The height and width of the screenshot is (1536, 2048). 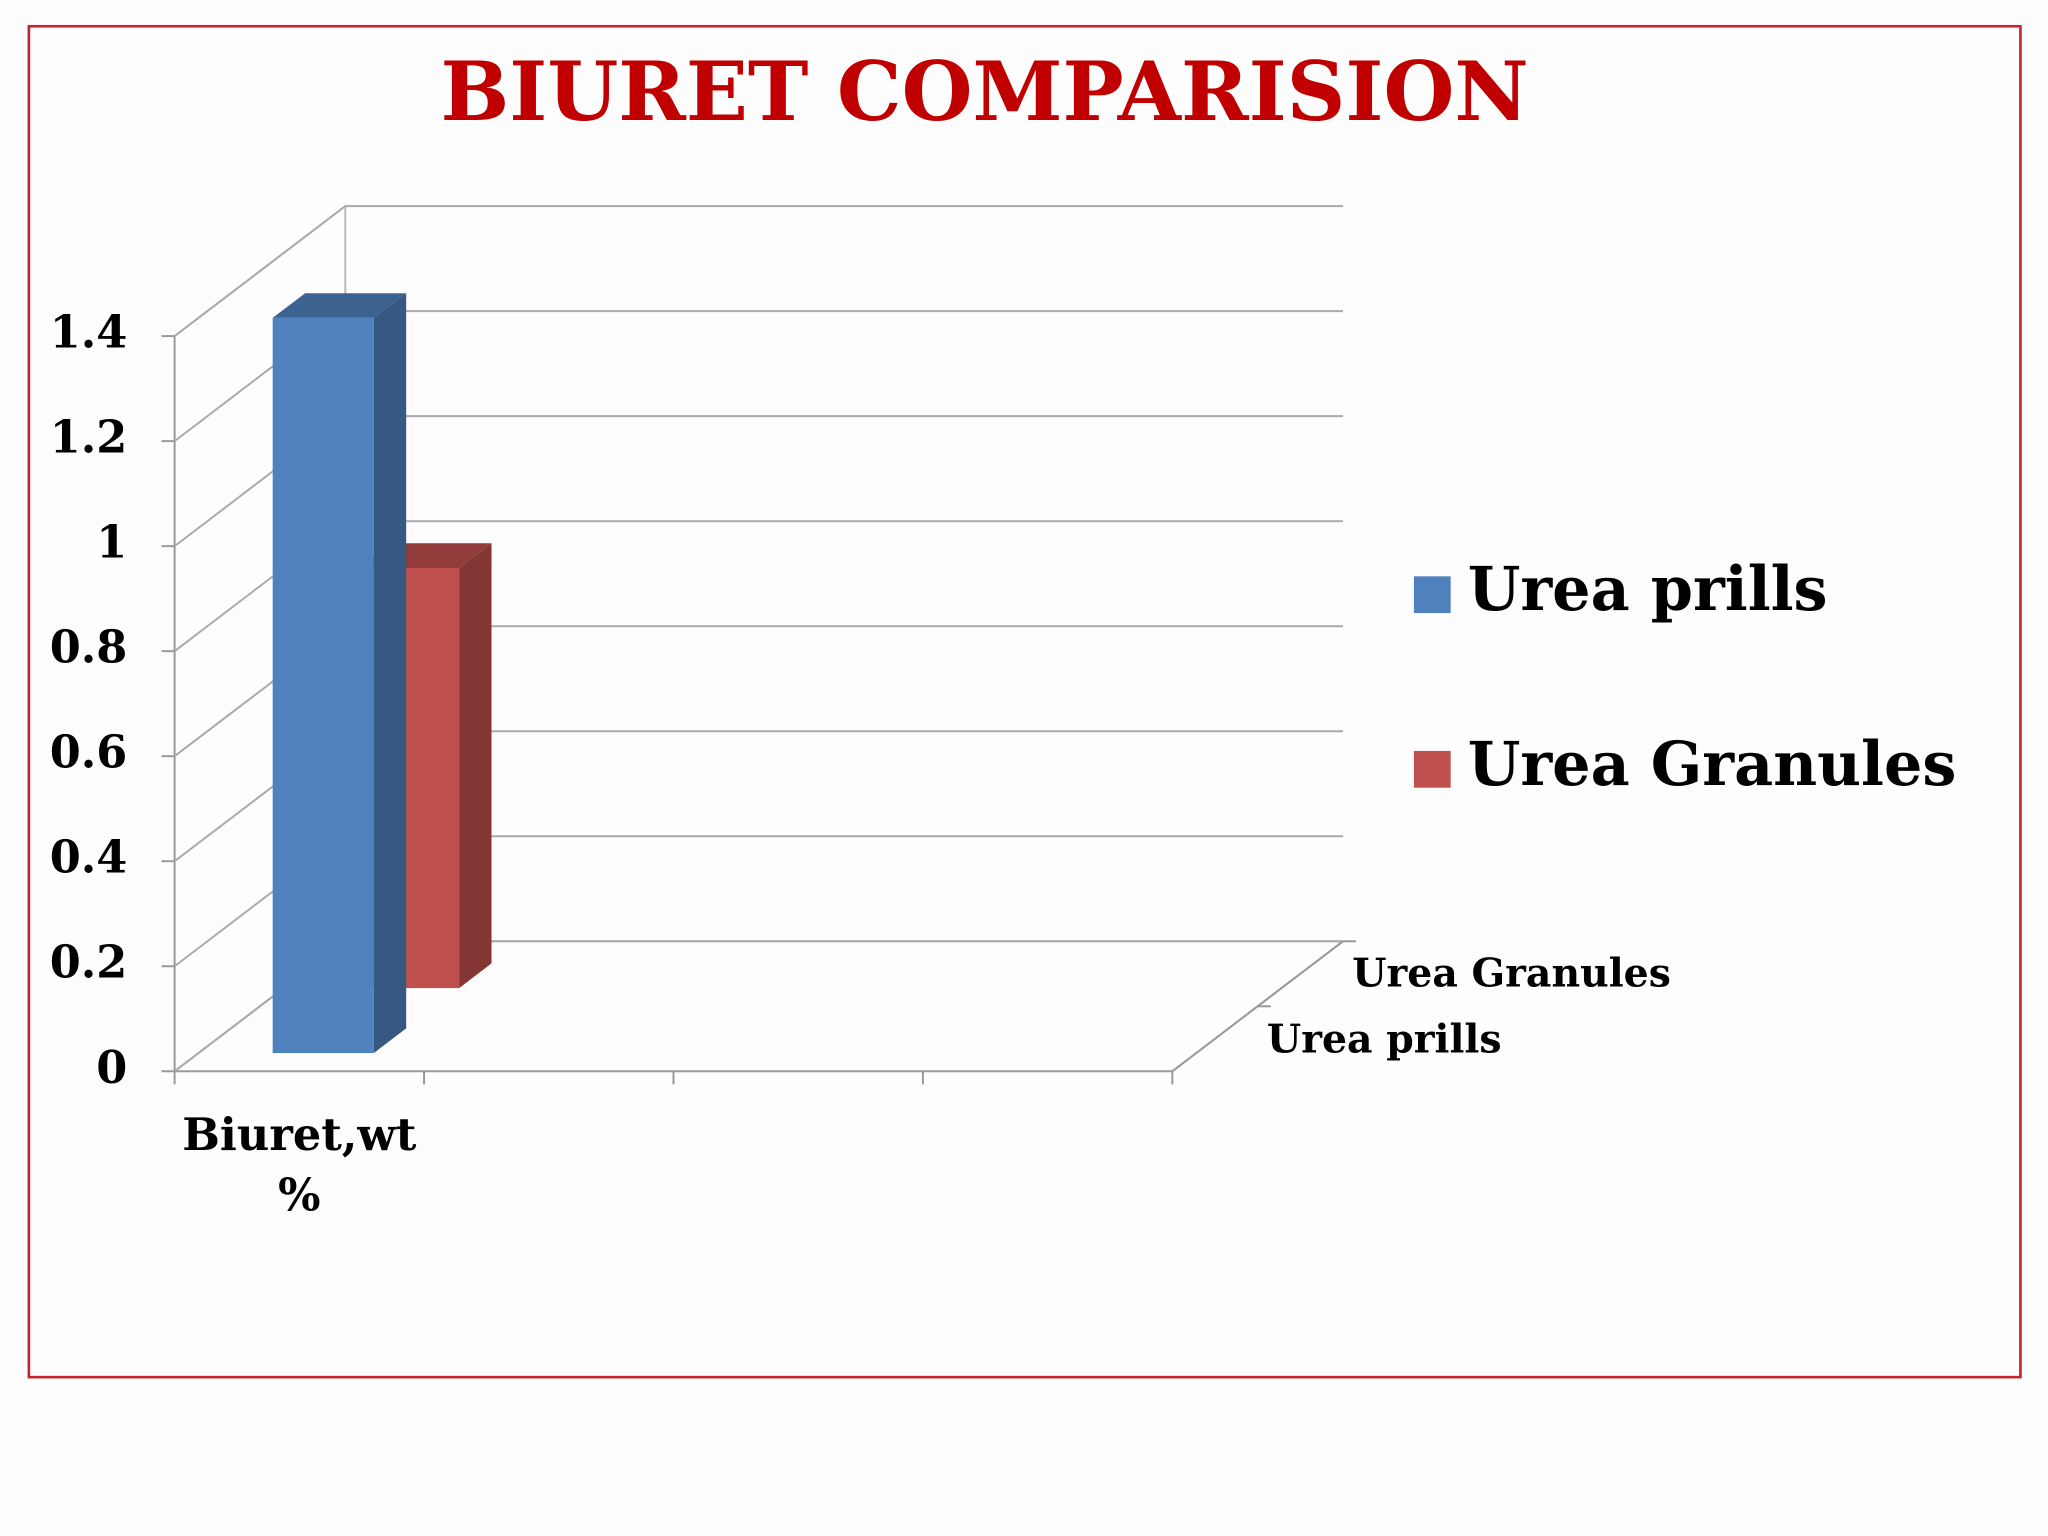 What do you see at coordinates (111, 1067) in the screenshot?
I see `y-tick-label: 0` at bounding box center [111, 1067].